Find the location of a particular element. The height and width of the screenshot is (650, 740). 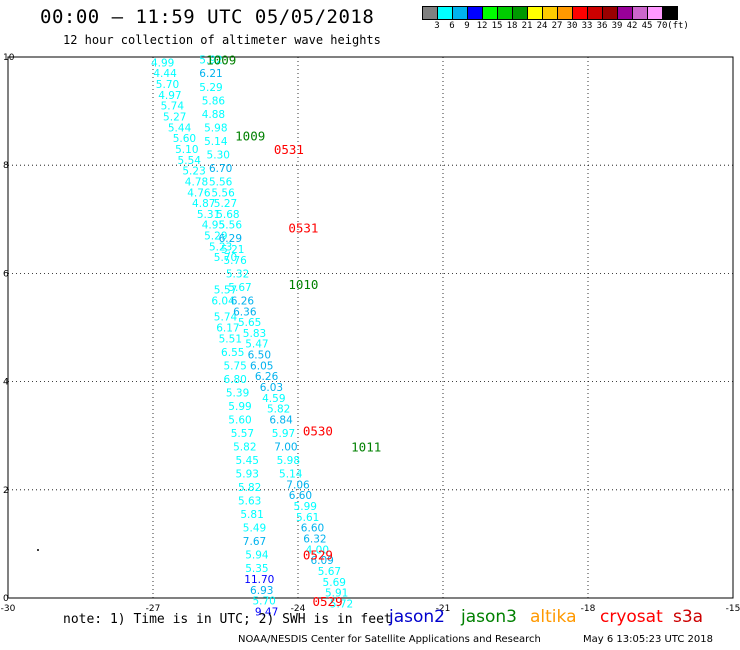

satellite-cryosat: cryosat is located at coordinates (631, 617).